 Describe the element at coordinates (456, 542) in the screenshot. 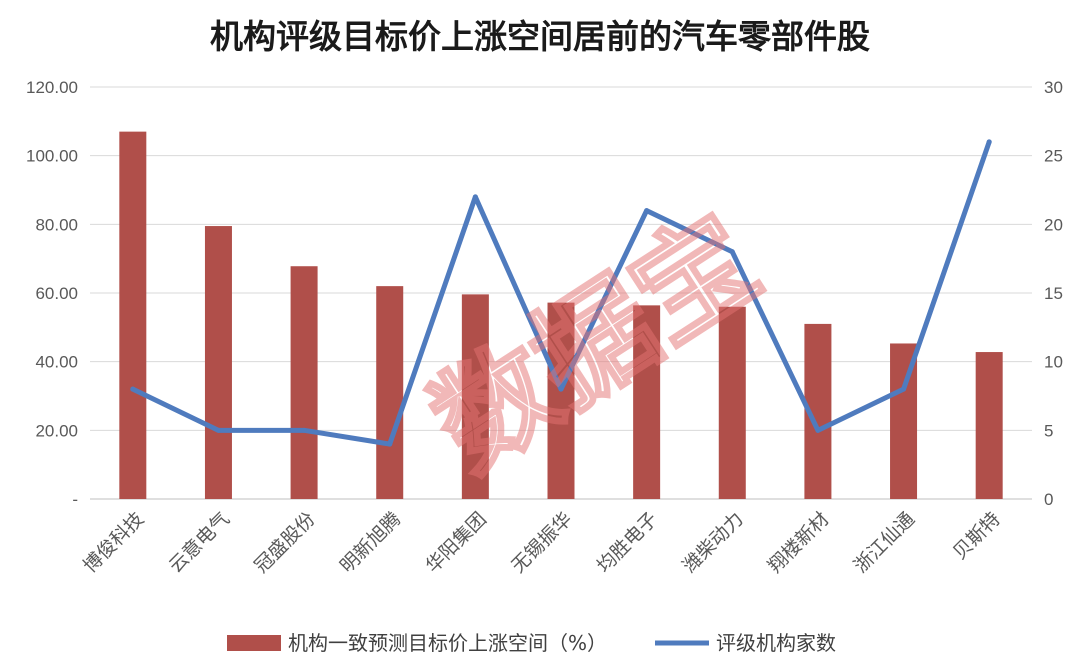

I see `category-label: 华阳集团` at that location.